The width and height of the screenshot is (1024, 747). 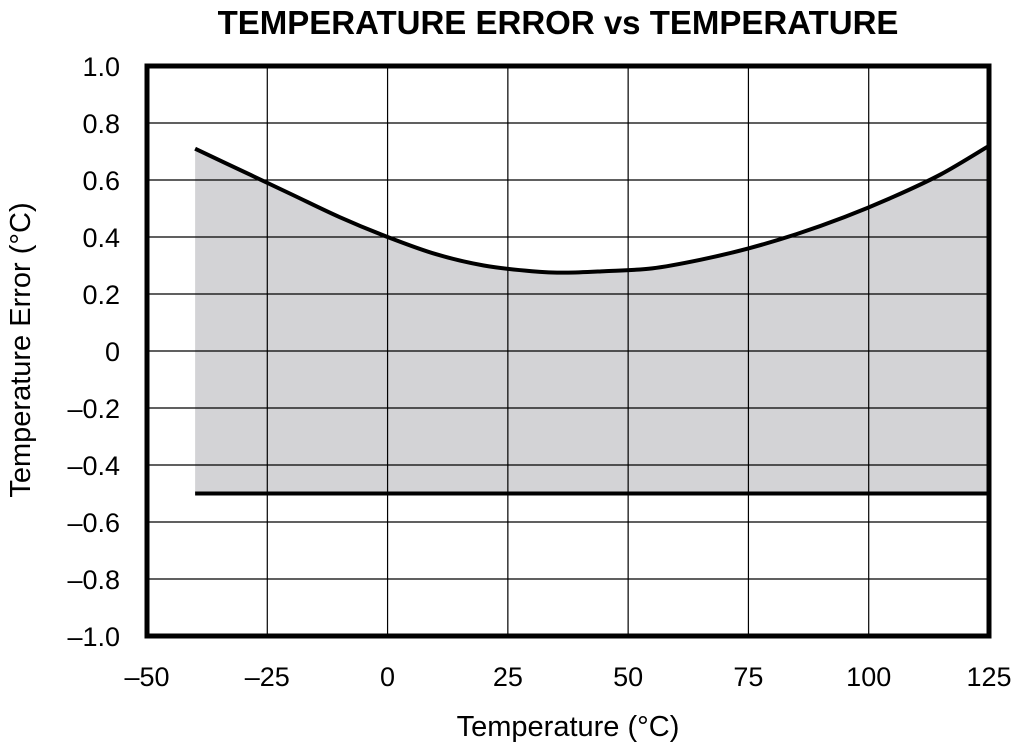 What do you see at coordinates (93, 580) in the screenshot?
I see `y-tick-label: –0.8` at bounding box center [93, 580].